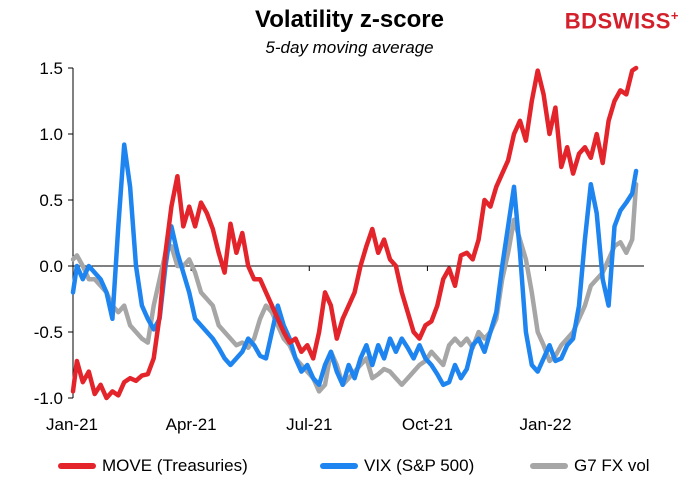  I want to click on chart-title: Volatility z-score, so click(349, 19).